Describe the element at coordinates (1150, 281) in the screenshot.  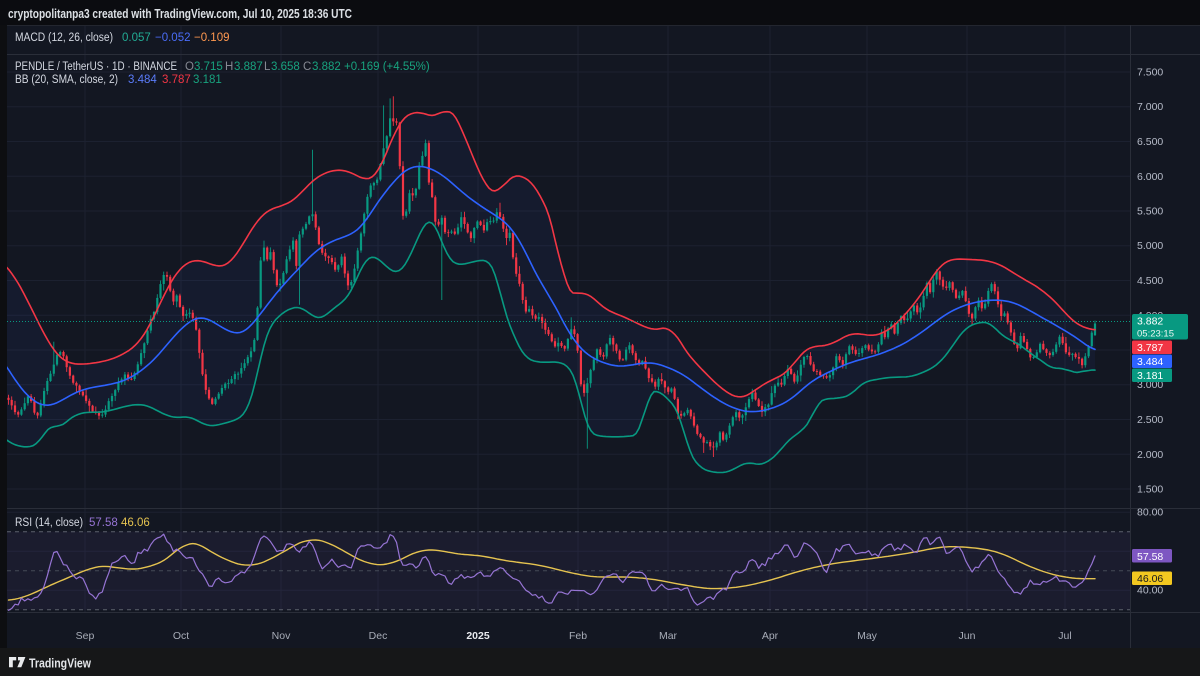
I see `svg-text: 4.500` at that location.